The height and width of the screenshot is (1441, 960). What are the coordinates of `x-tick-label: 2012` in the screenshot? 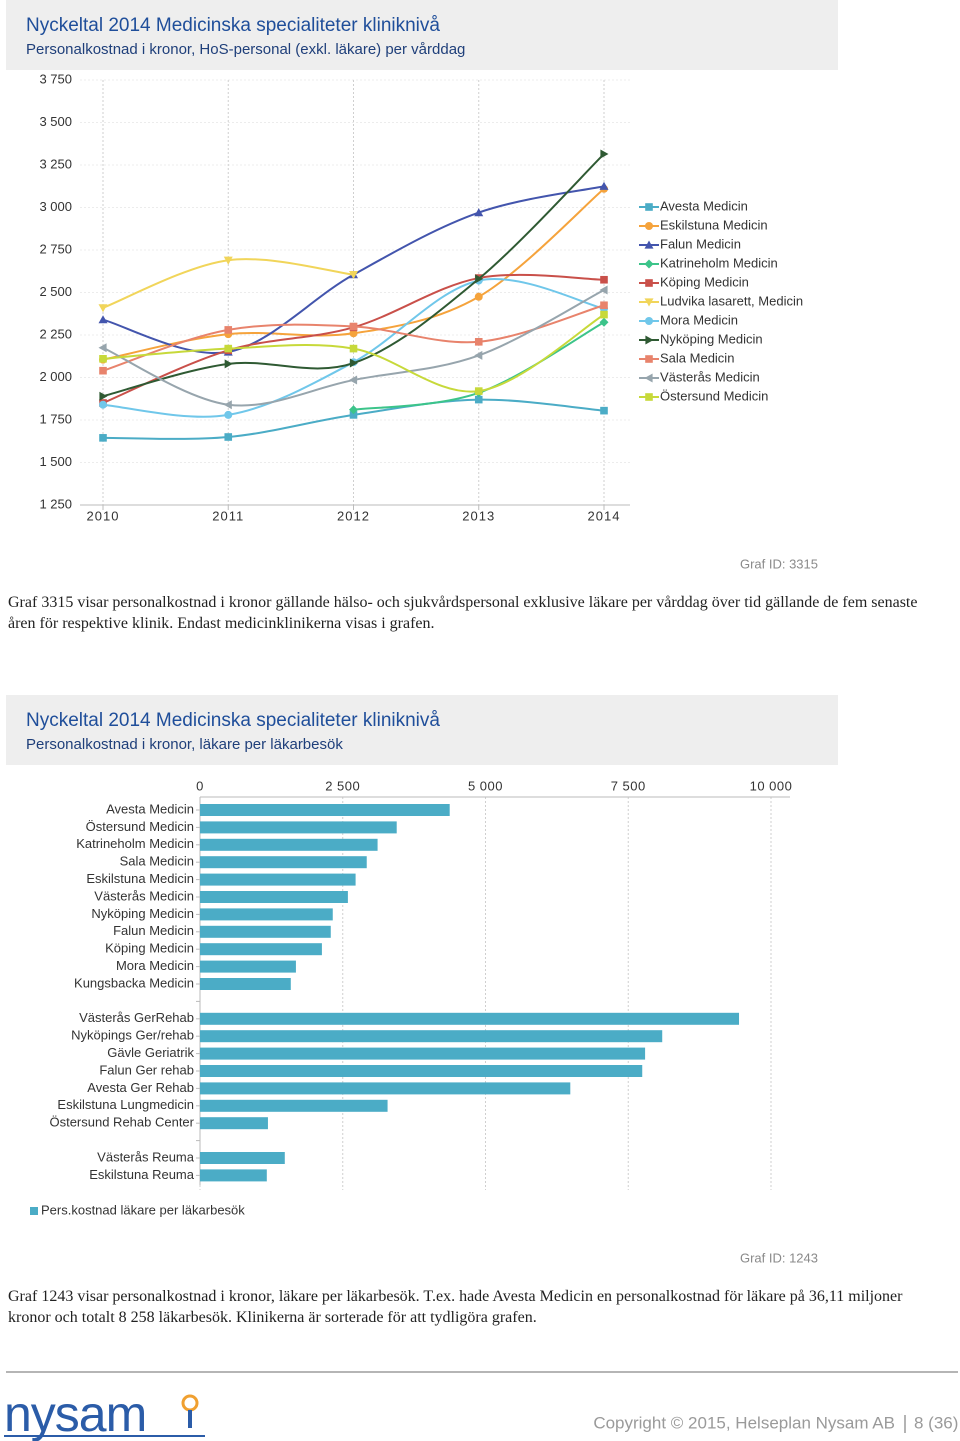 It's located at (353, 515).